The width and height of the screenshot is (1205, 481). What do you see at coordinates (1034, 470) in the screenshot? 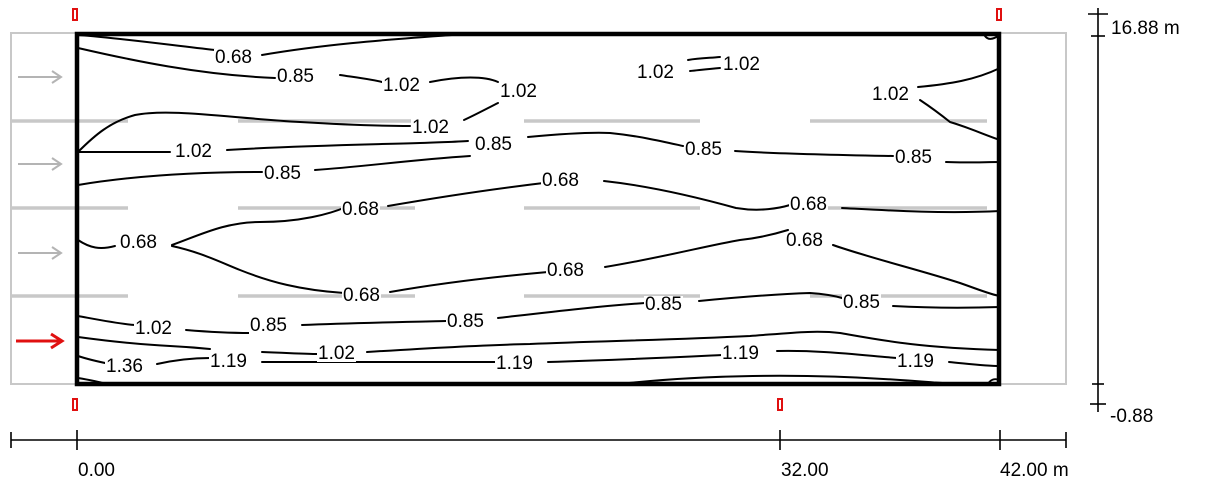
I see `x-tick-label: 42.00 m` at bounding box center [1034, 470].